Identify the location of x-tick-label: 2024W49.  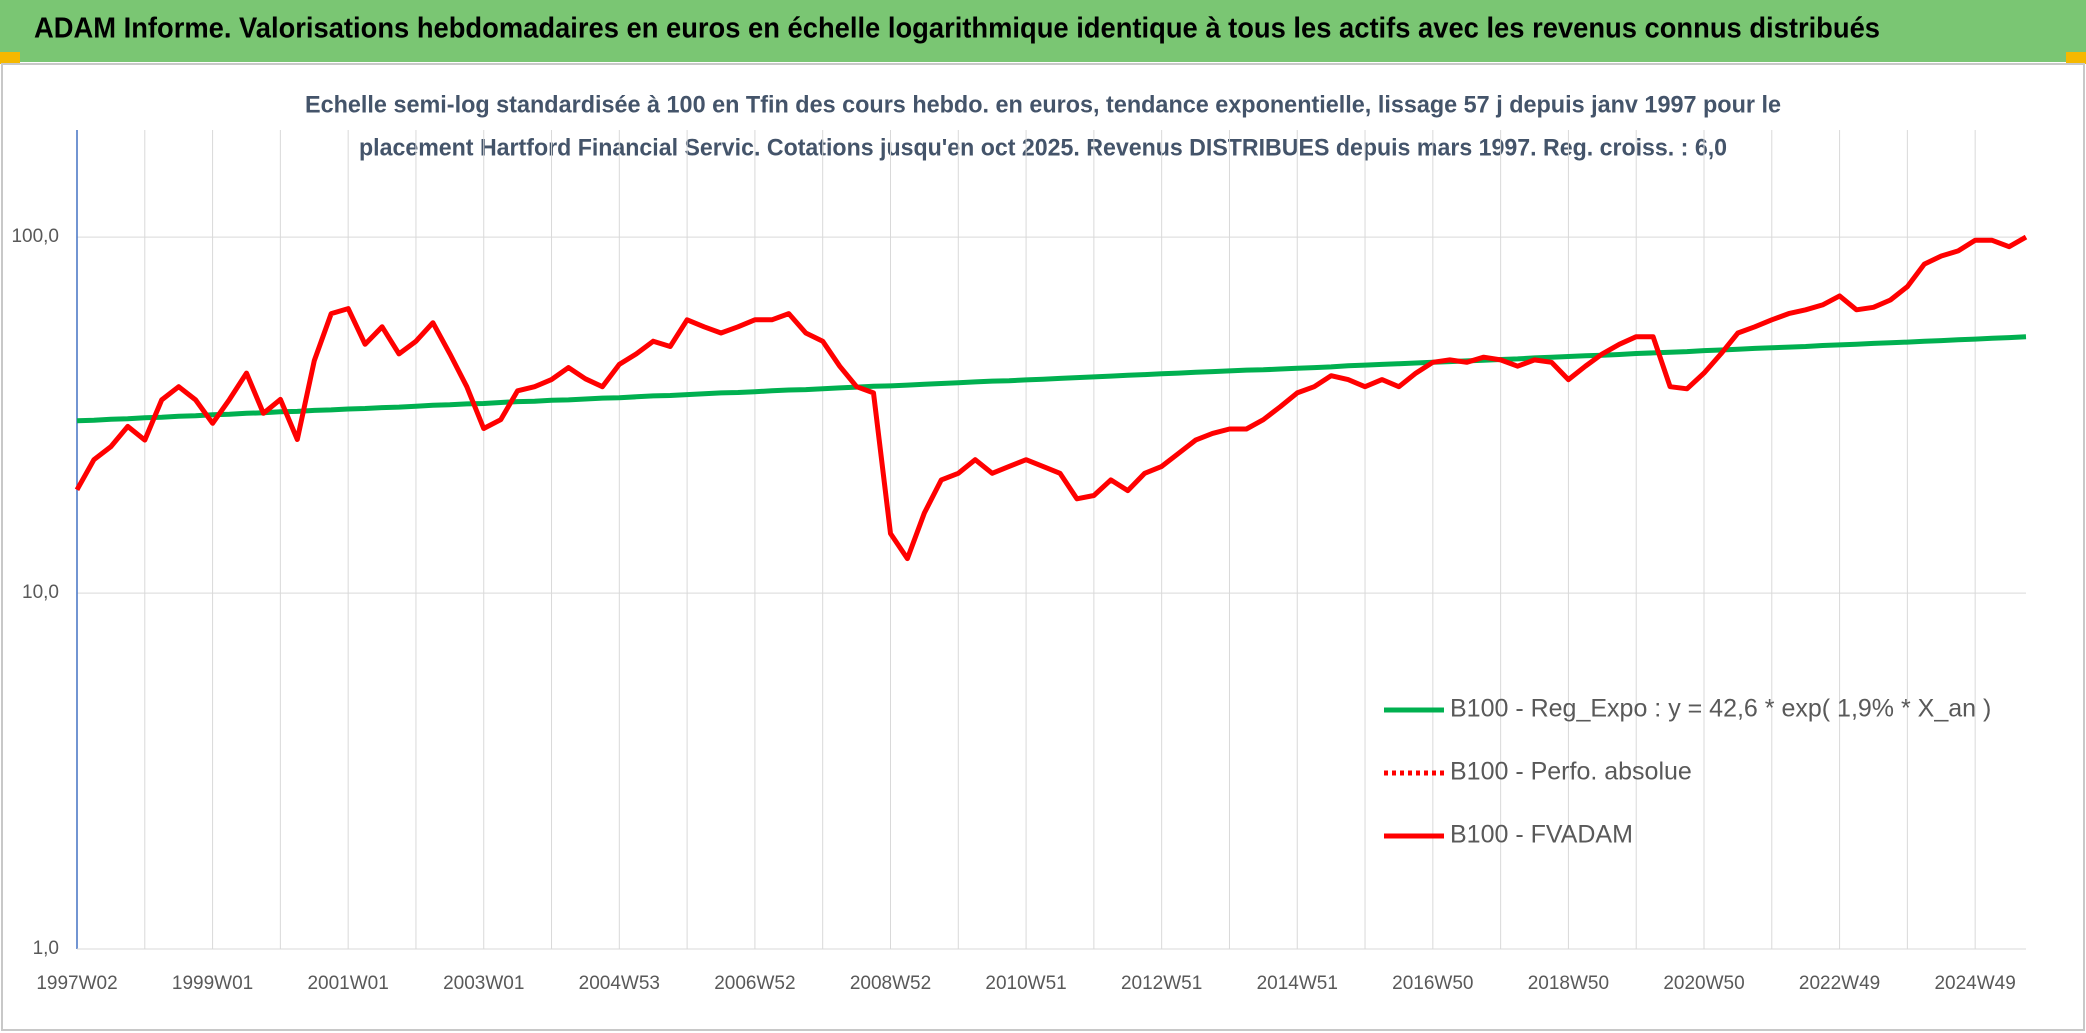
(1974, 983).